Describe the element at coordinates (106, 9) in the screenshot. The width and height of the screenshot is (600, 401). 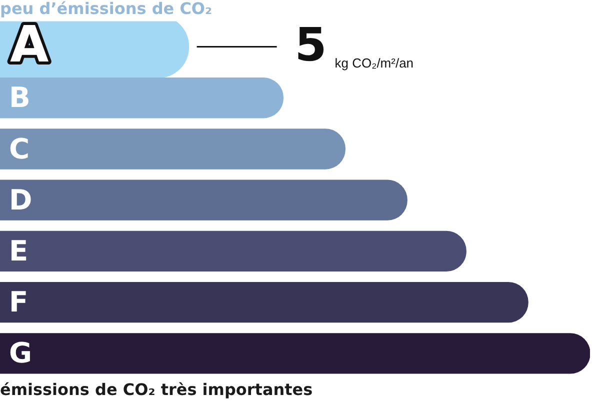
I see `chart-title: peu d’émissions de CO₂` at that location.